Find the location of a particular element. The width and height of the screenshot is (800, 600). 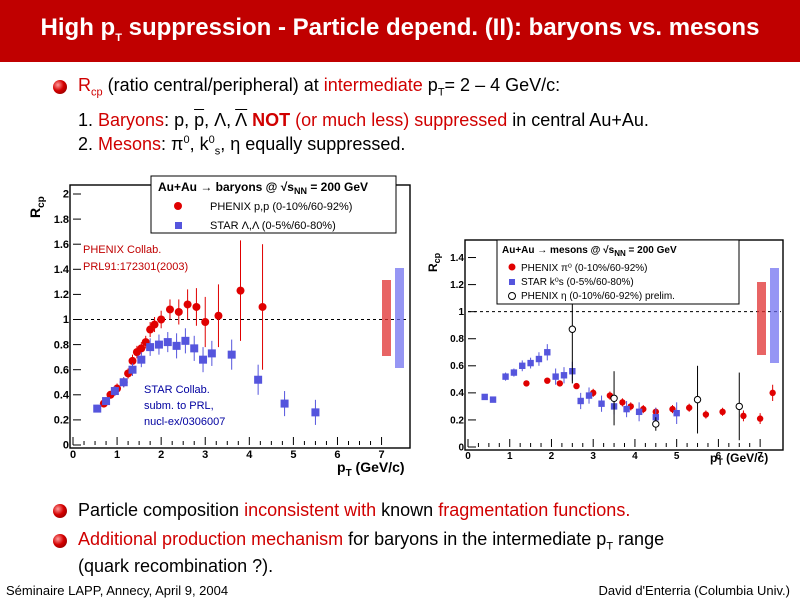

legend-title: Au+Au → mesons @ √sNN = 200 GeV is located at coordinates (589, 251).